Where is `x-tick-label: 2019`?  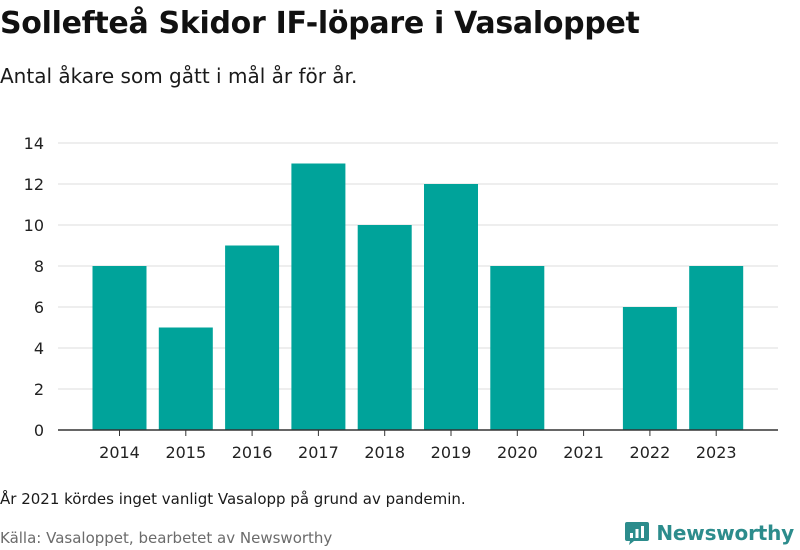
x-tick-label: 2019 is located at coordinates (451, 452).